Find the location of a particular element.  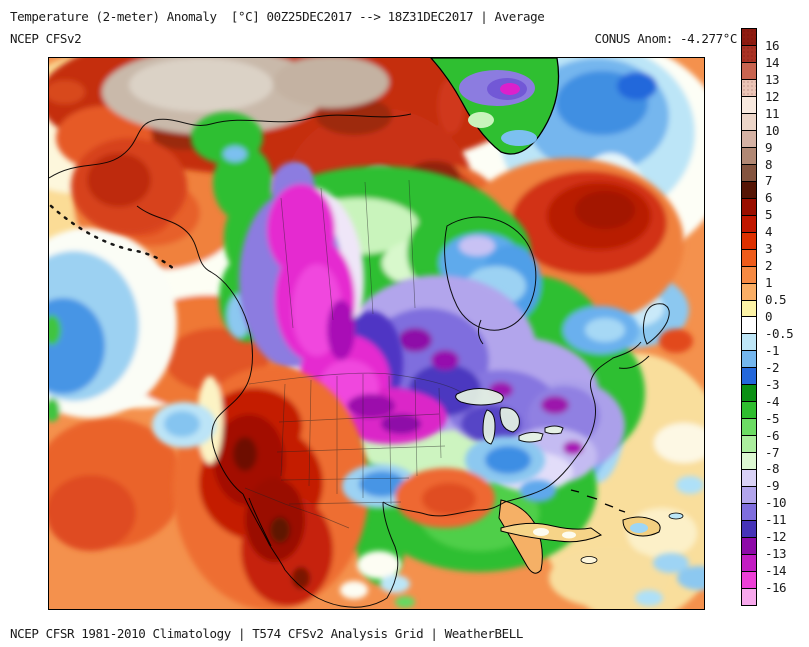

colorbar-tick-label: 8 is located at coordinates (769, 164).